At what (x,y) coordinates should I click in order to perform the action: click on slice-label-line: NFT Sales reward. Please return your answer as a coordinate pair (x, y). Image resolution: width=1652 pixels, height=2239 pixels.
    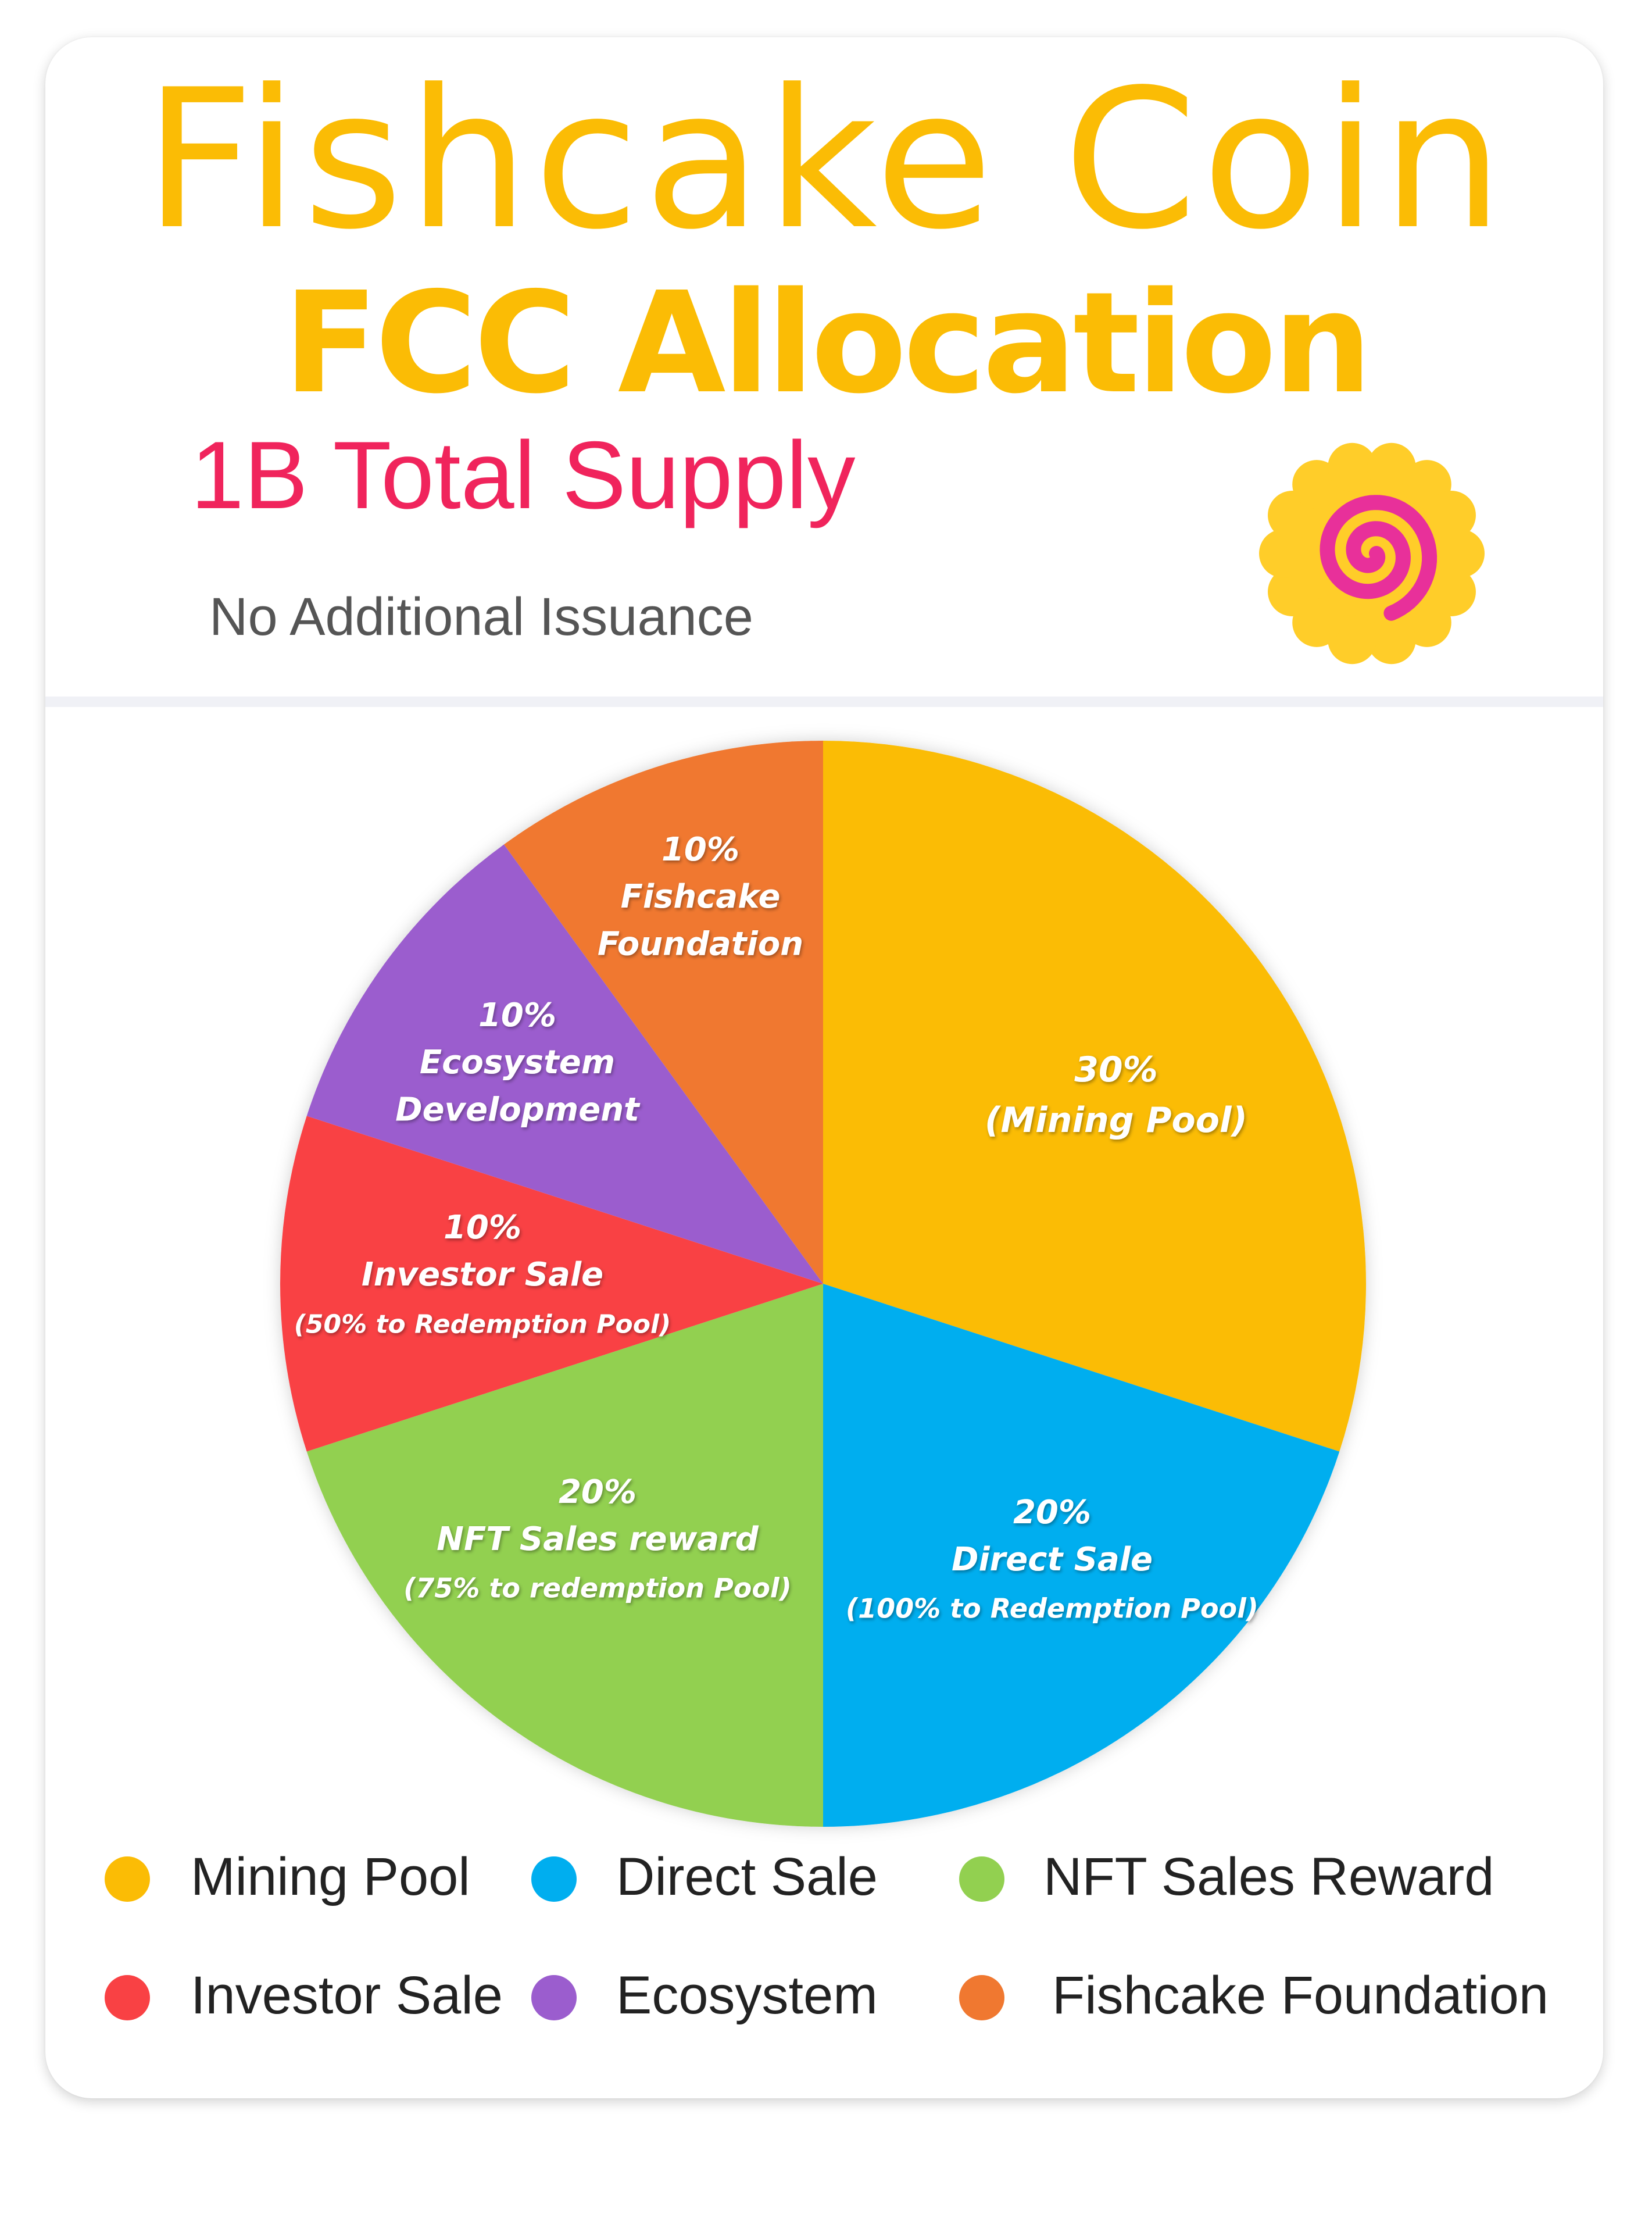
    Looking at the image, I should click on (598, 1539).